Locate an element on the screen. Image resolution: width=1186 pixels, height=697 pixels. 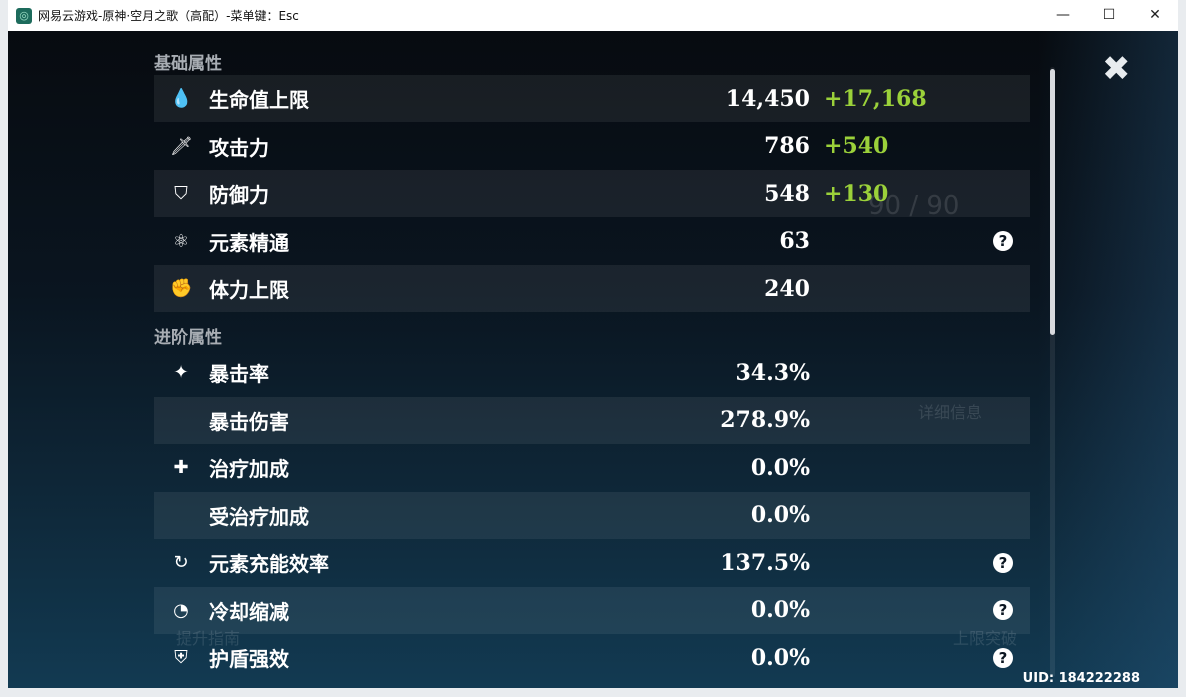
maximize-button: ☐ is located at coordinates (1109, 15).